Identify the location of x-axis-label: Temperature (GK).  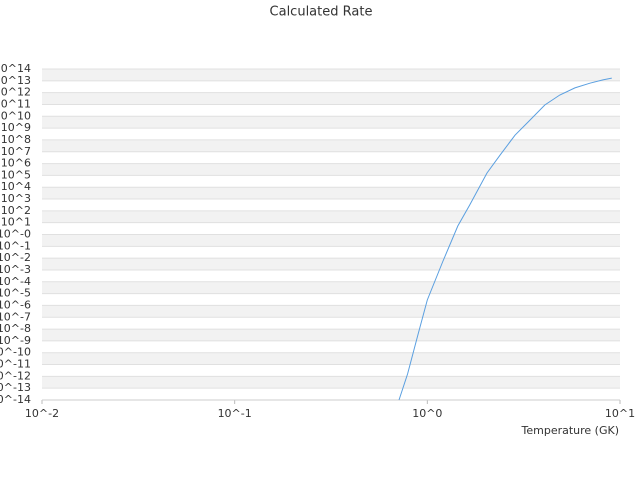
(570, 430).